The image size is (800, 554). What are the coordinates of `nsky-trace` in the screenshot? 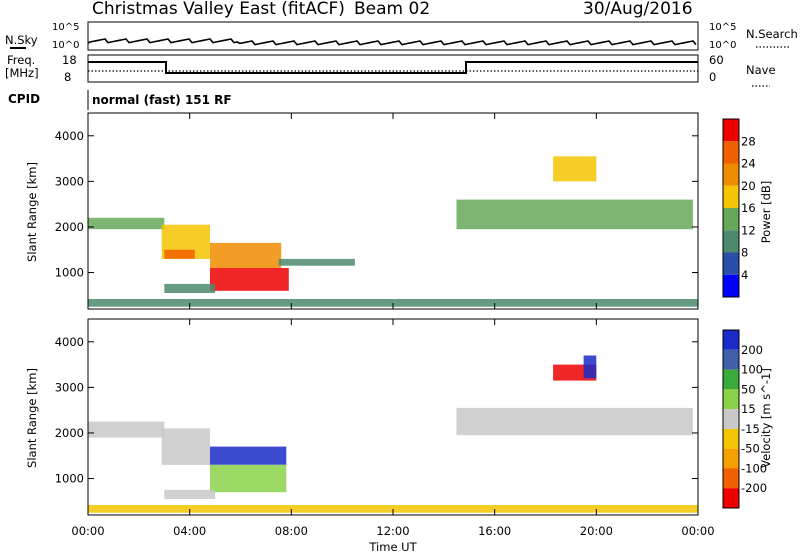 It's located at (392, 42).